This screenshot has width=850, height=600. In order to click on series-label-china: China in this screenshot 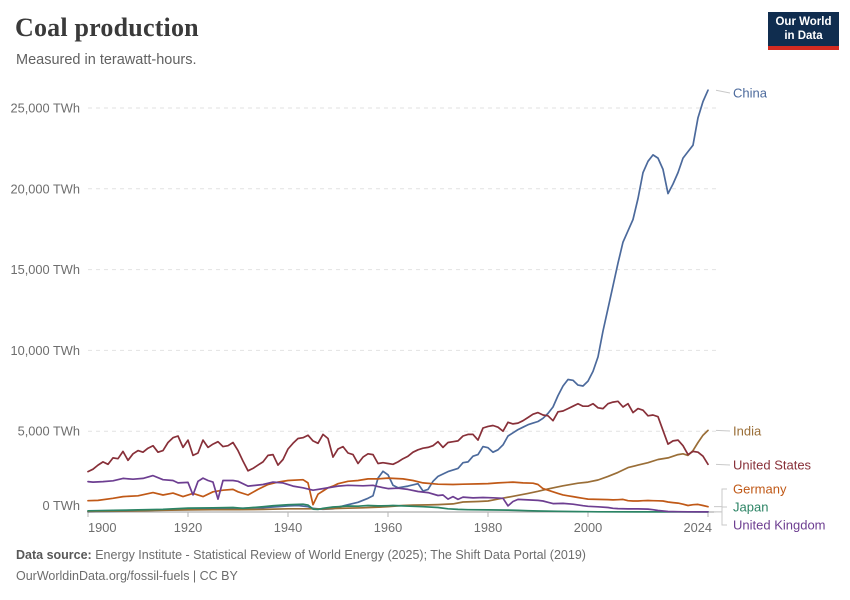, I will do `click(750, 93)`.